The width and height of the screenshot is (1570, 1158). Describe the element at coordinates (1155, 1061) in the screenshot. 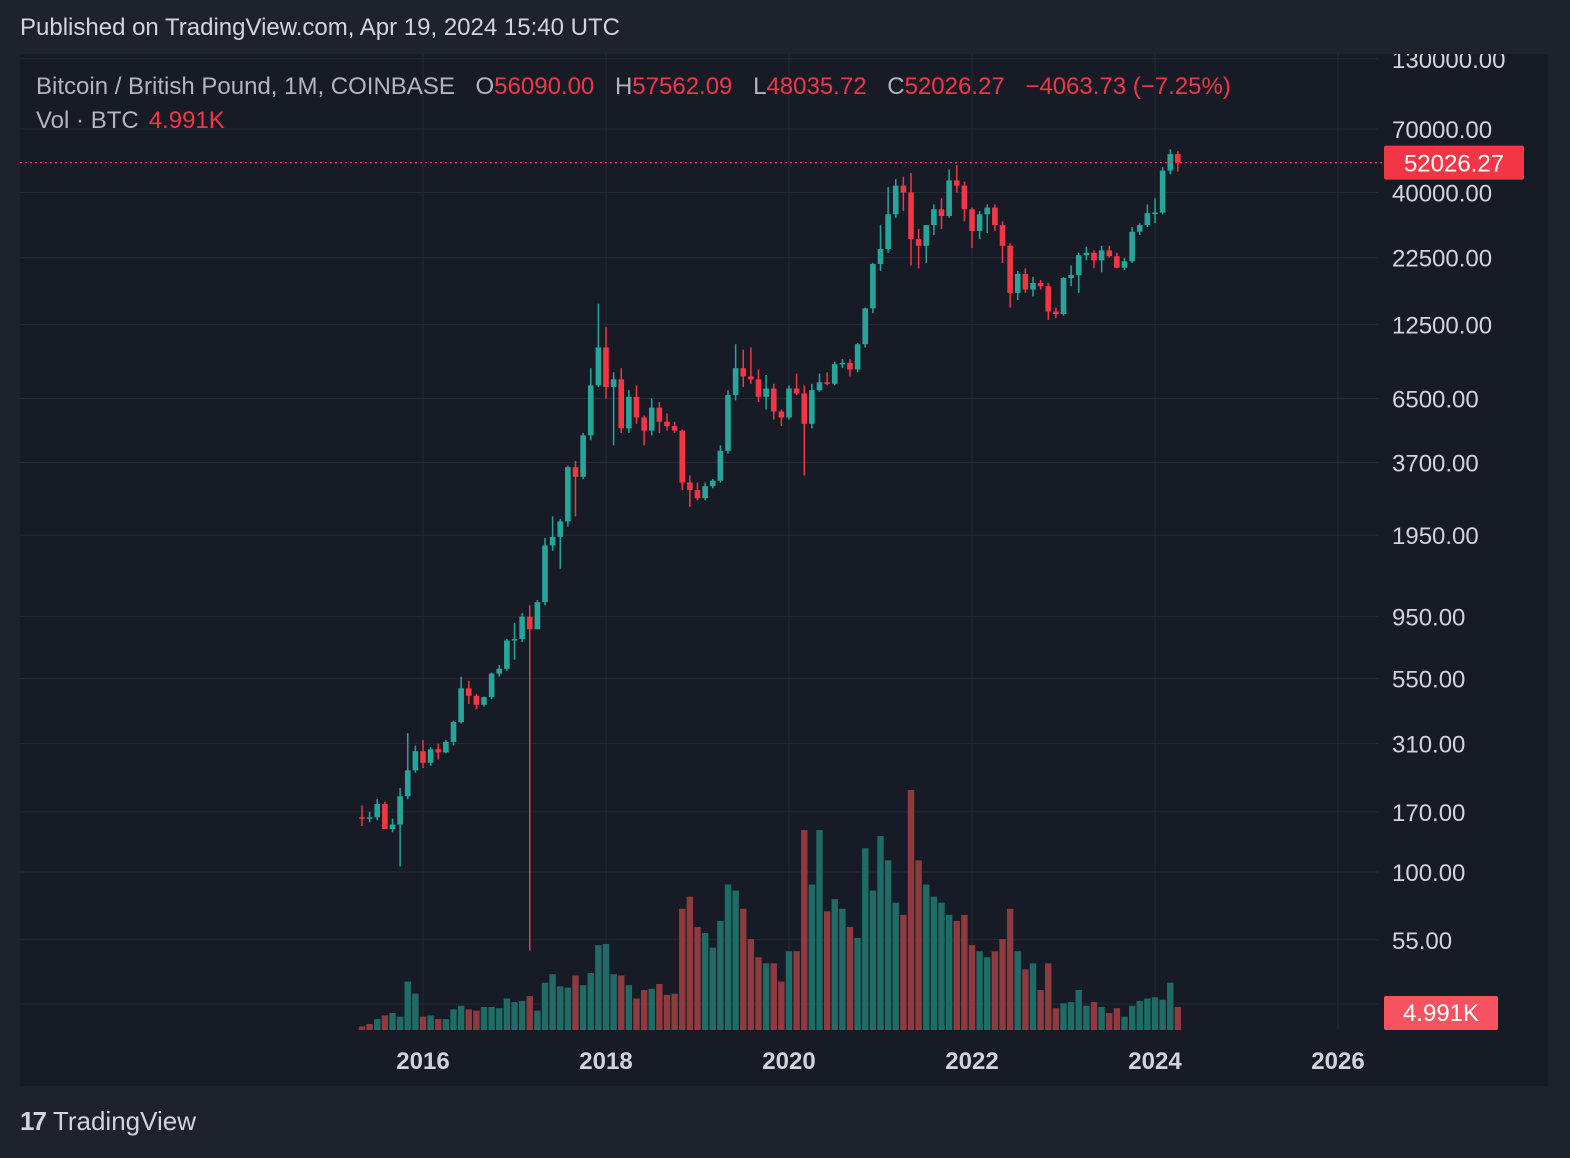

I see `x-tick-label: 2024` at that location.